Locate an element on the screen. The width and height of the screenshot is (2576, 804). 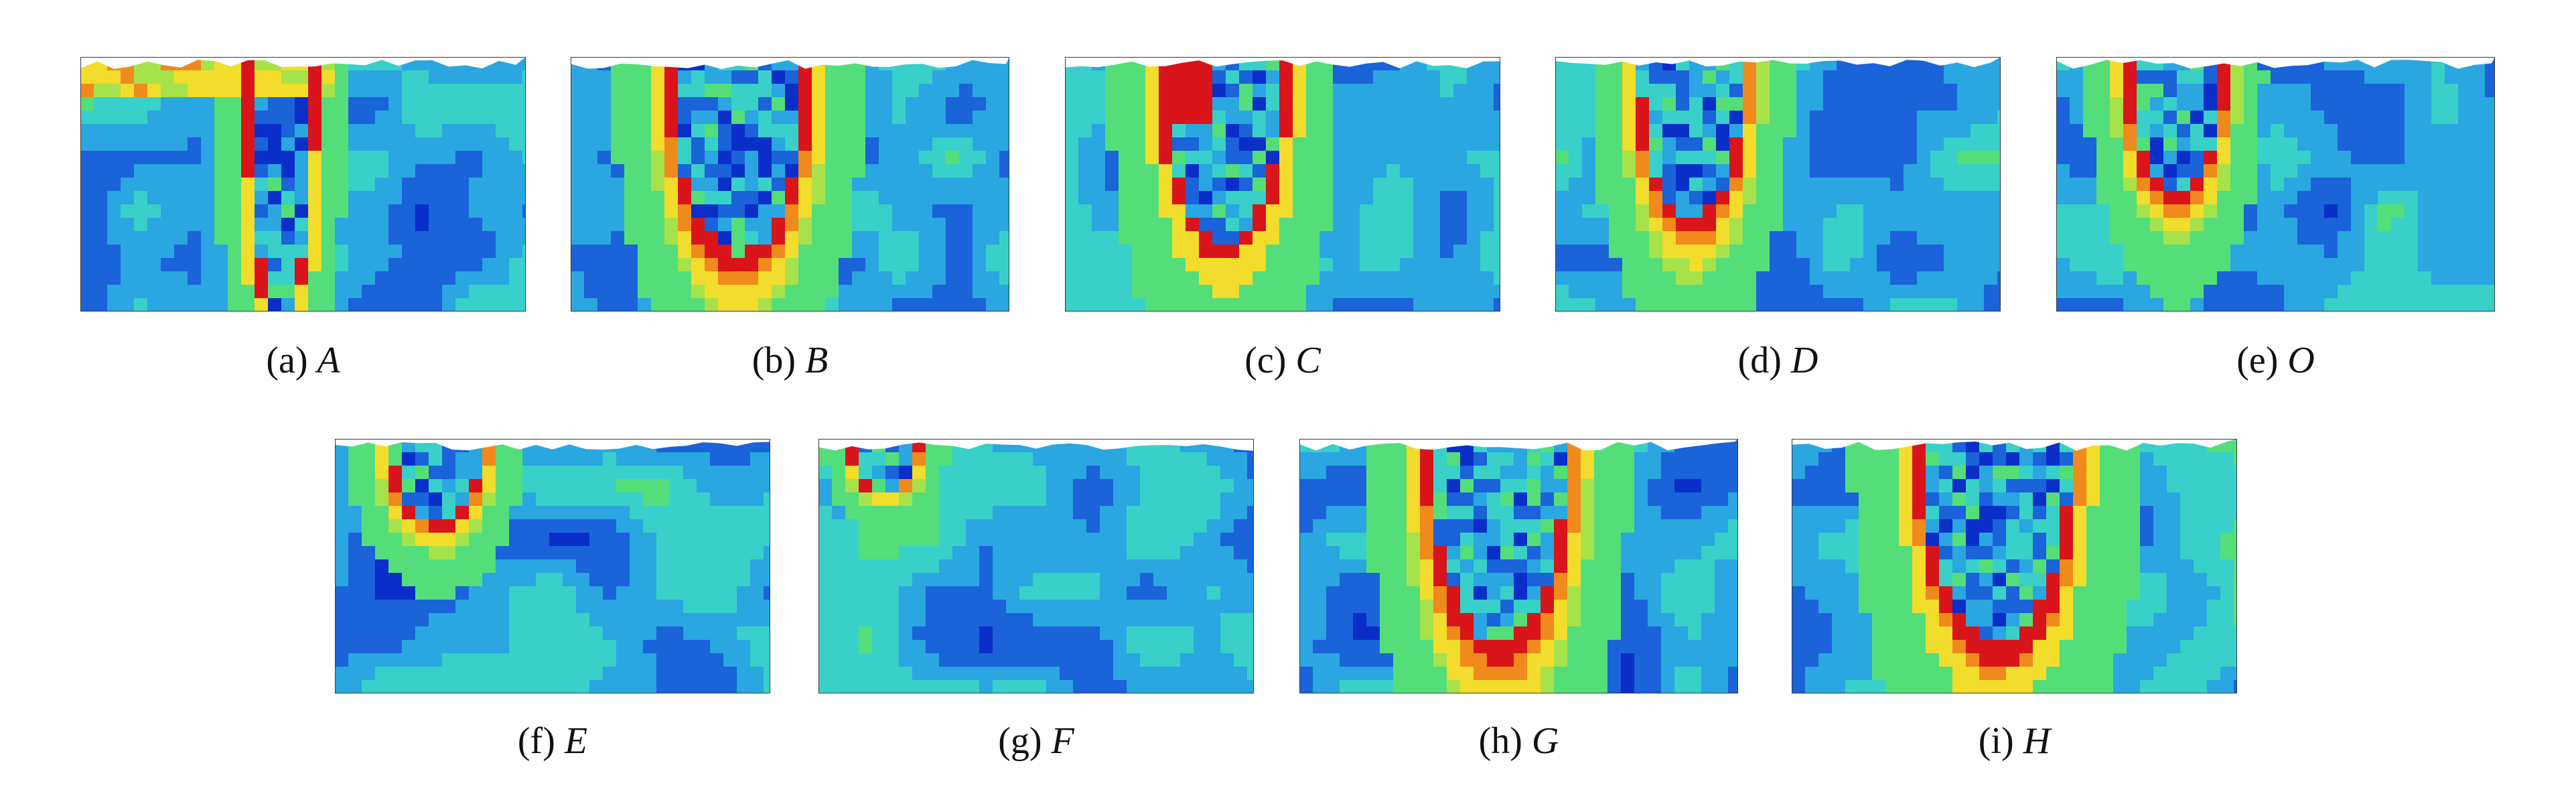
field-cells-c is located at coordinates (1282, 185).